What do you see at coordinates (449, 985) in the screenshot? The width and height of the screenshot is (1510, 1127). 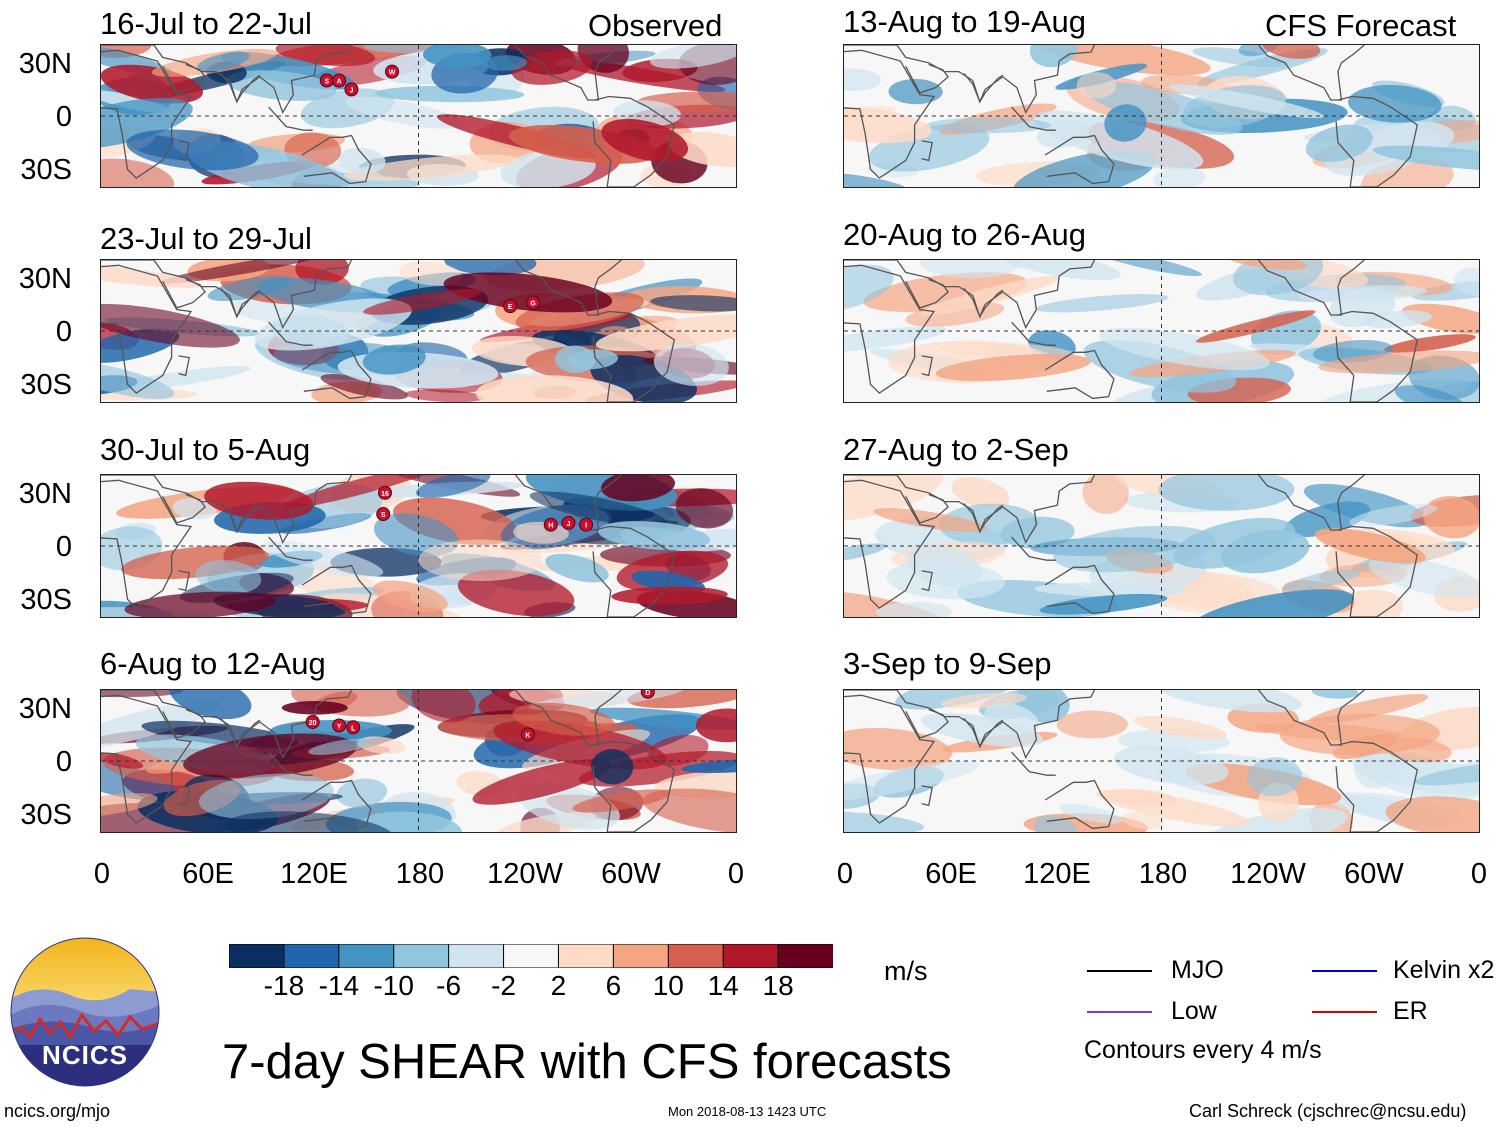 I see `colorbar-tick-label: -6` at bounding box center [449, 985].